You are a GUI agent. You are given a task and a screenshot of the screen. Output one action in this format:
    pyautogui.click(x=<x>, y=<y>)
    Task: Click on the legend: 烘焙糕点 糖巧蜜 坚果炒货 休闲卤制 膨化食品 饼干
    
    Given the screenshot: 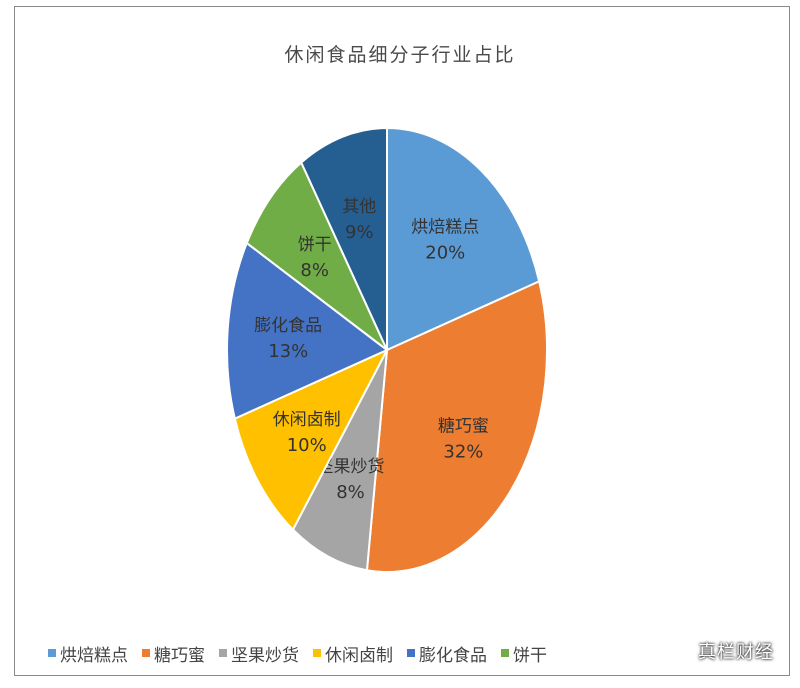 What is the action you would take?
    pyautogui.click(x=297, y=653)
    